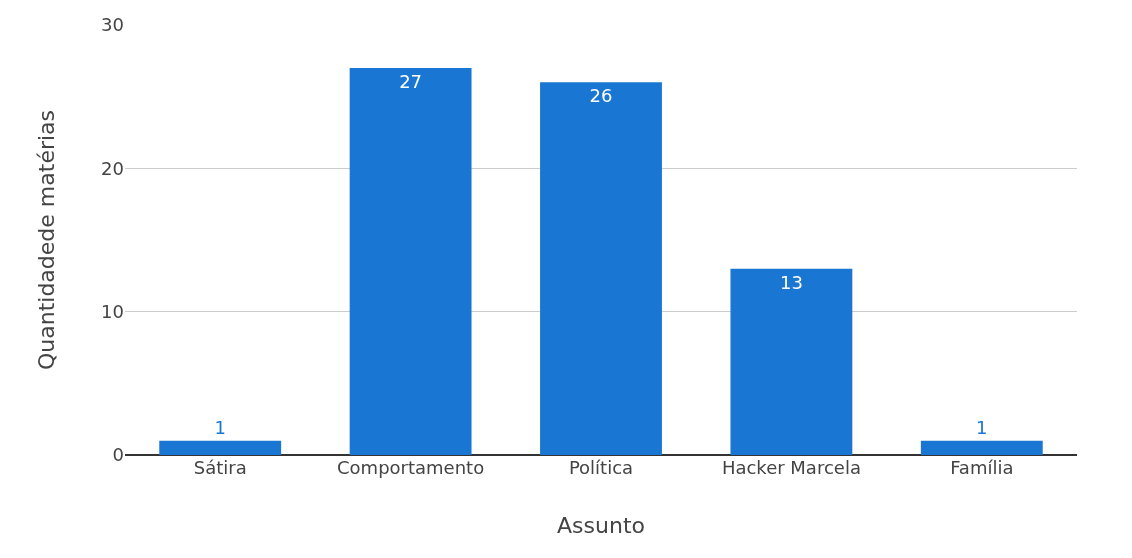 The width and height of the screenshot is (1132, 558). What do you see at coordinates (112, 311) in the screenshot?
I see `y-tick-label: 10` at bounding box center [112, 311].